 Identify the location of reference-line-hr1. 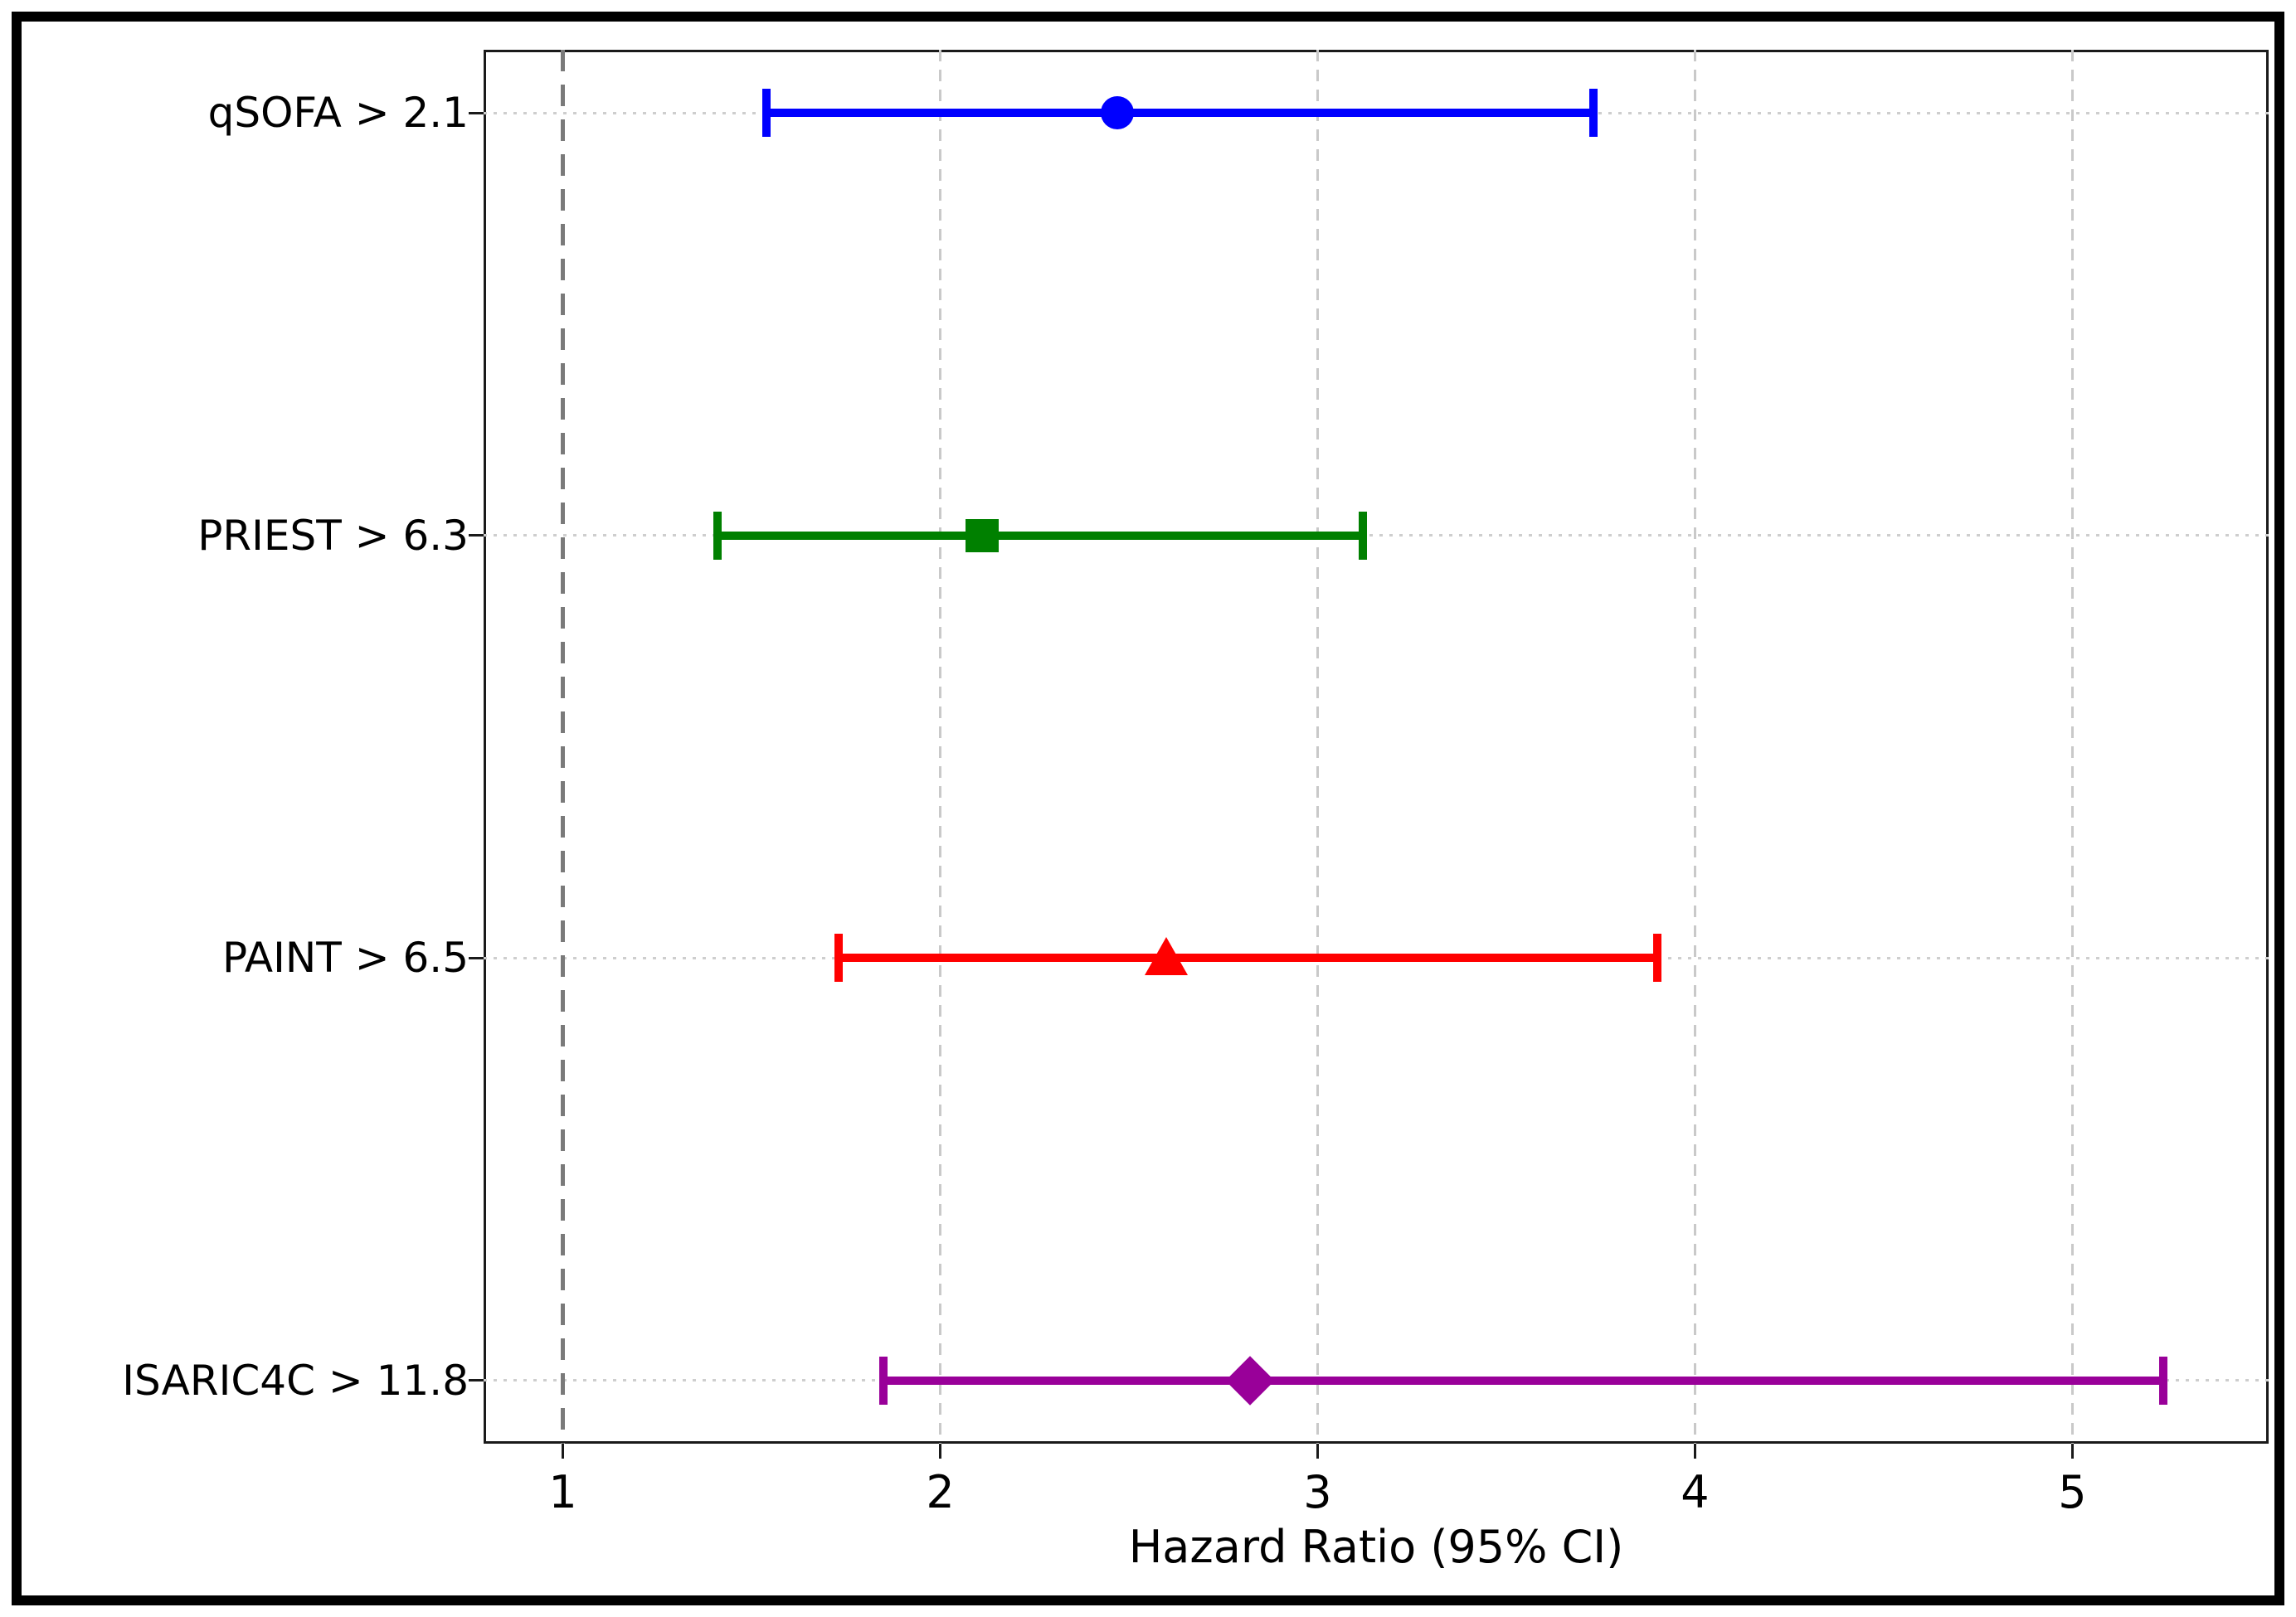
(563, 747).